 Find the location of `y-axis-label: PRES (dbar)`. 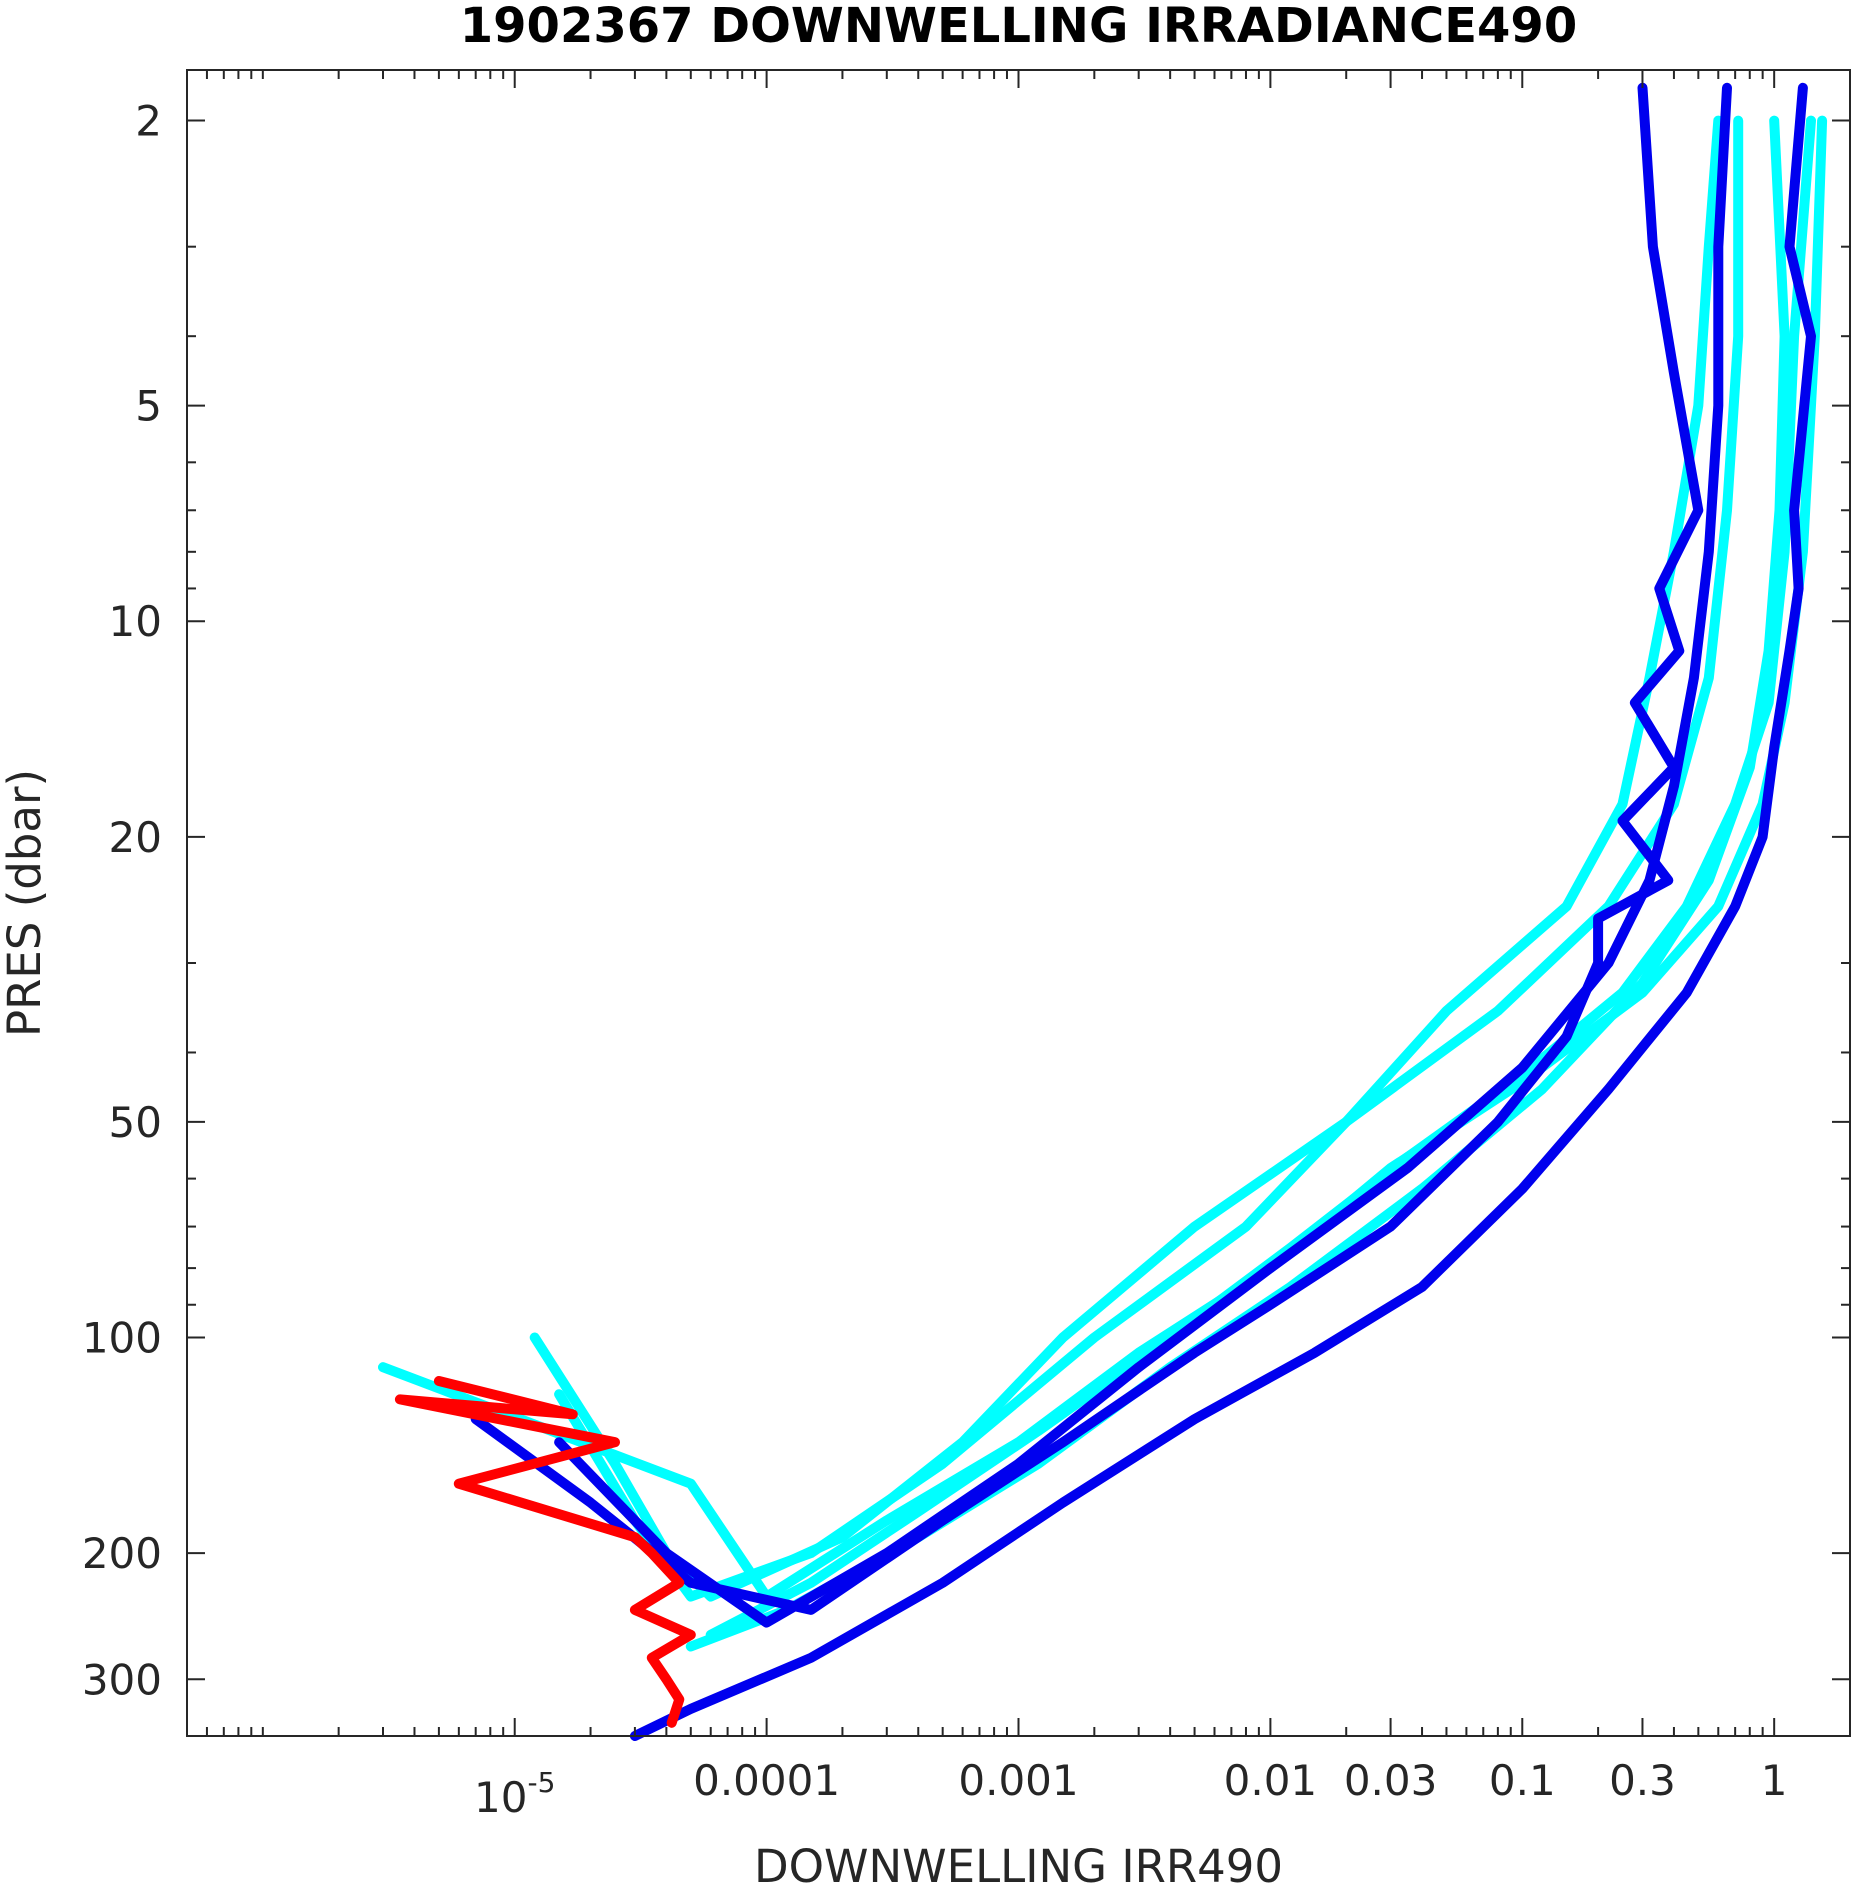

y-axis-label: PRES (dbar) is located at coordinates (25, 903).